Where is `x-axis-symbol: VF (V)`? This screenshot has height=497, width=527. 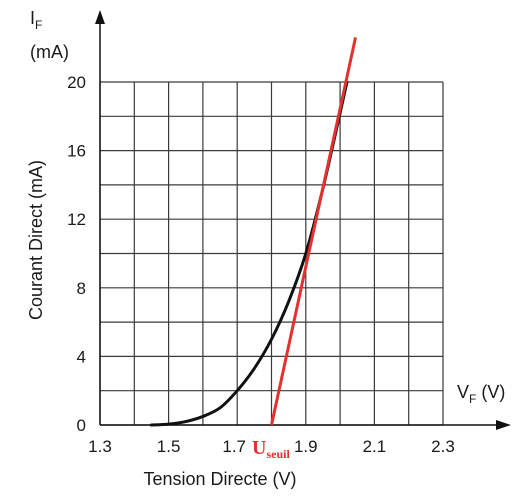
x-axis-symbol: VF (V) is located at coordinates (481, 394).